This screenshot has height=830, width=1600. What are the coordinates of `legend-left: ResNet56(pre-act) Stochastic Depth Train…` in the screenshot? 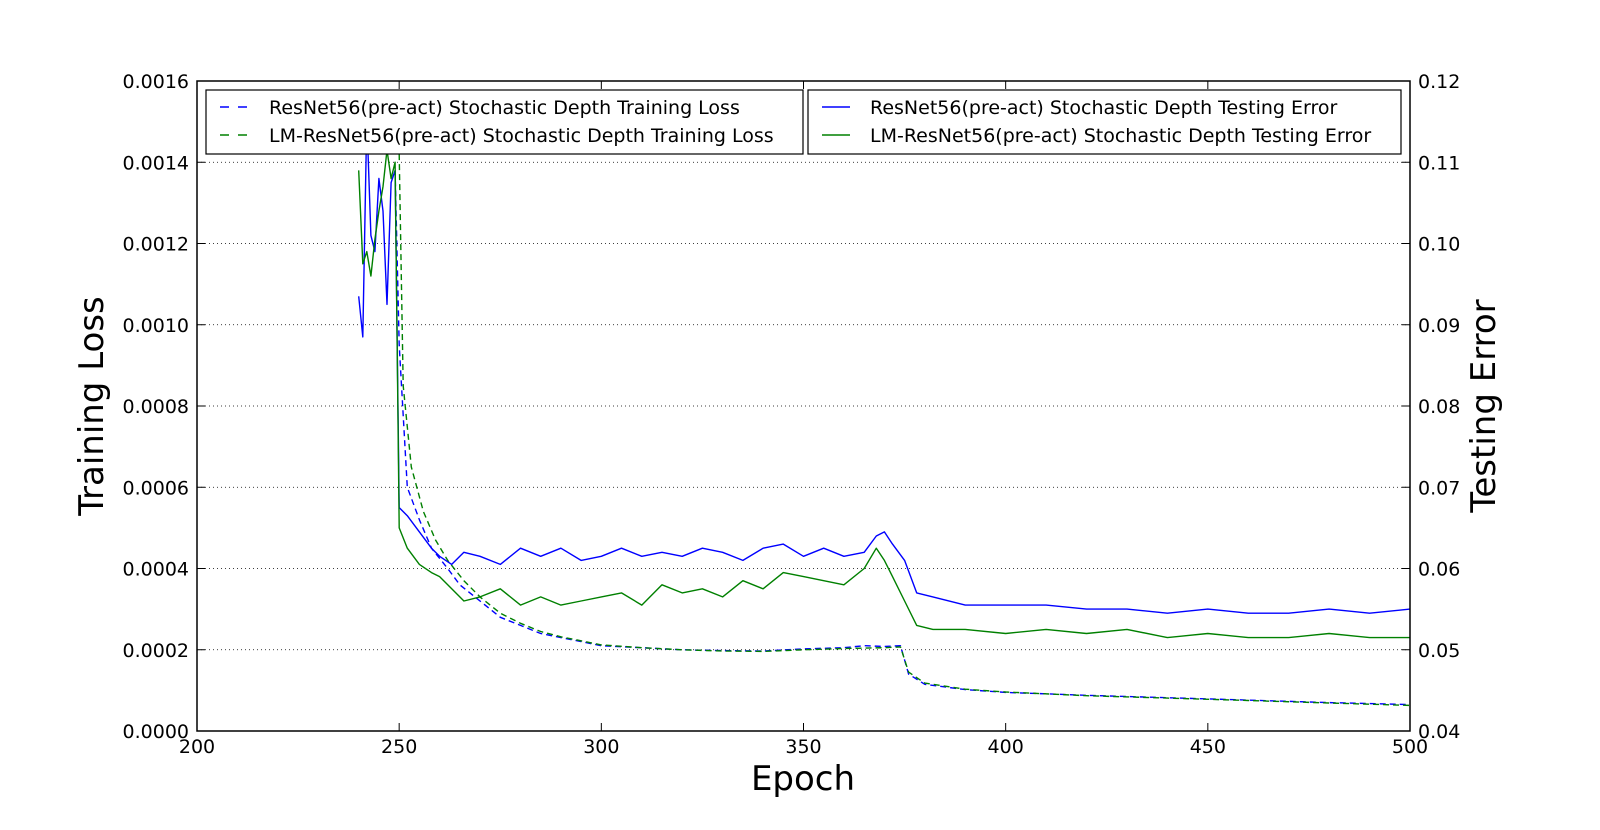 It's located at (504, 122).